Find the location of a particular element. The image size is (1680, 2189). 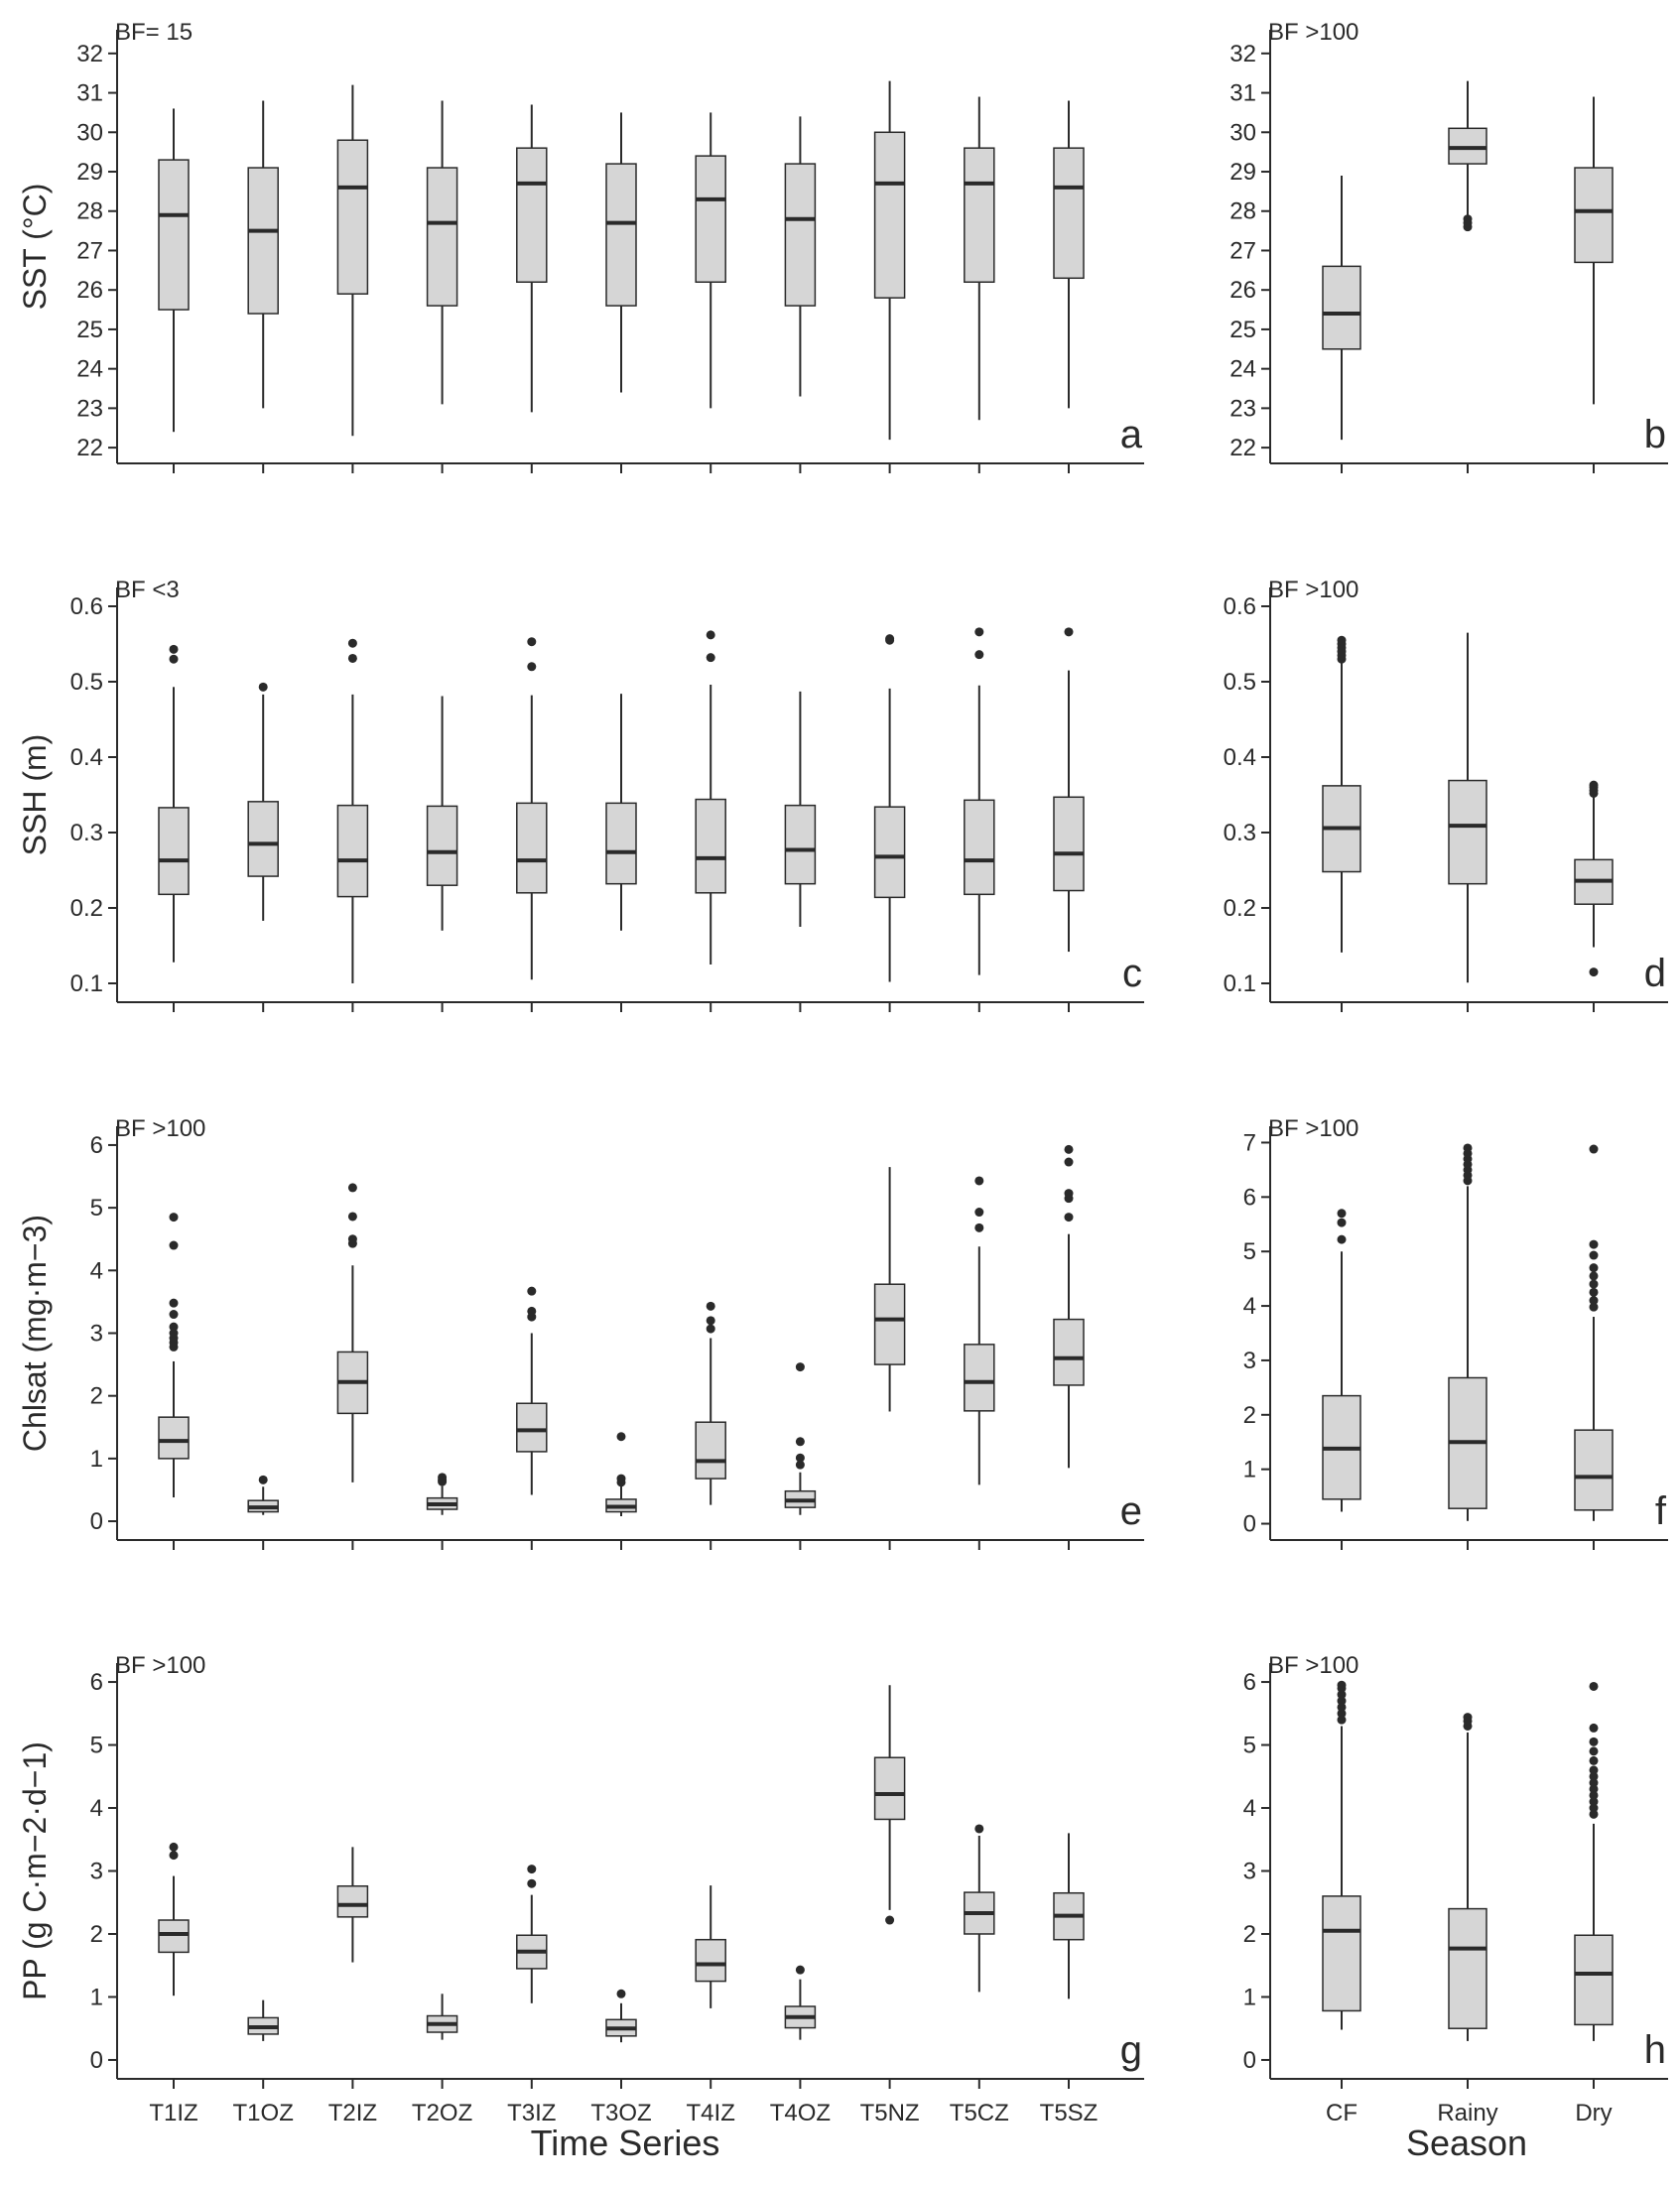

panel-letter: g is located at coordinates (1131, 2050).